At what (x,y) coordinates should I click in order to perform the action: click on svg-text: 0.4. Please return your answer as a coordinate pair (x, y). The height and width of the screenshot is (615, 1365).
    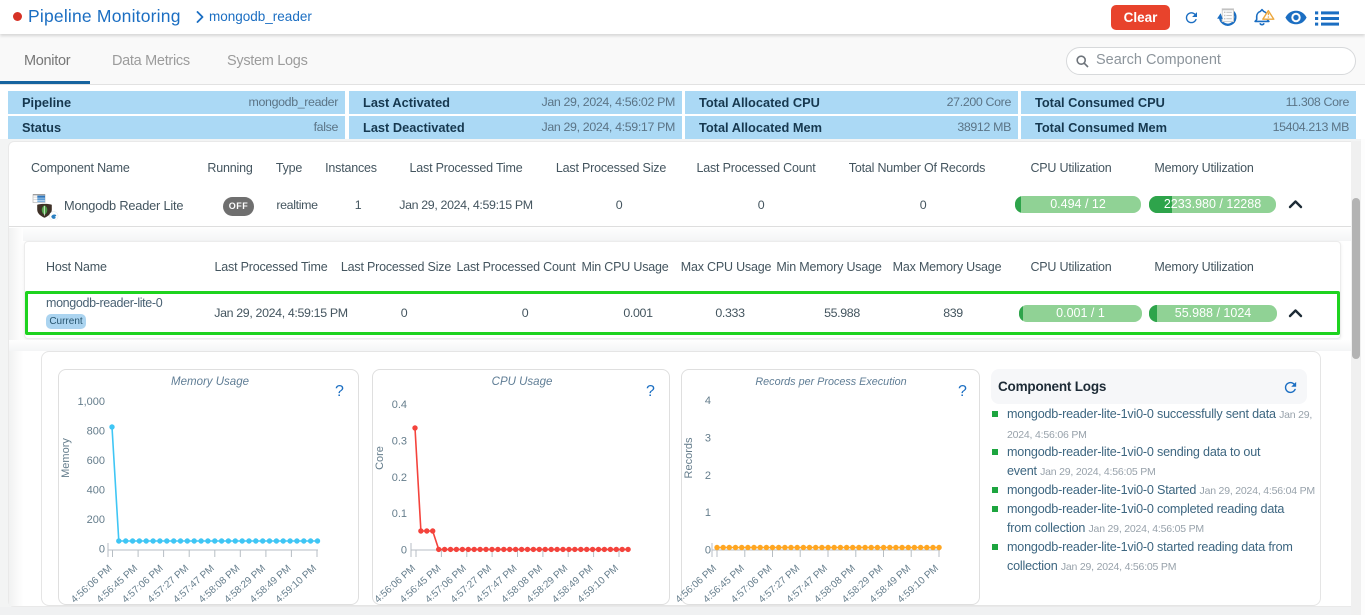
    Looking at the image, I should click on (399, 405).